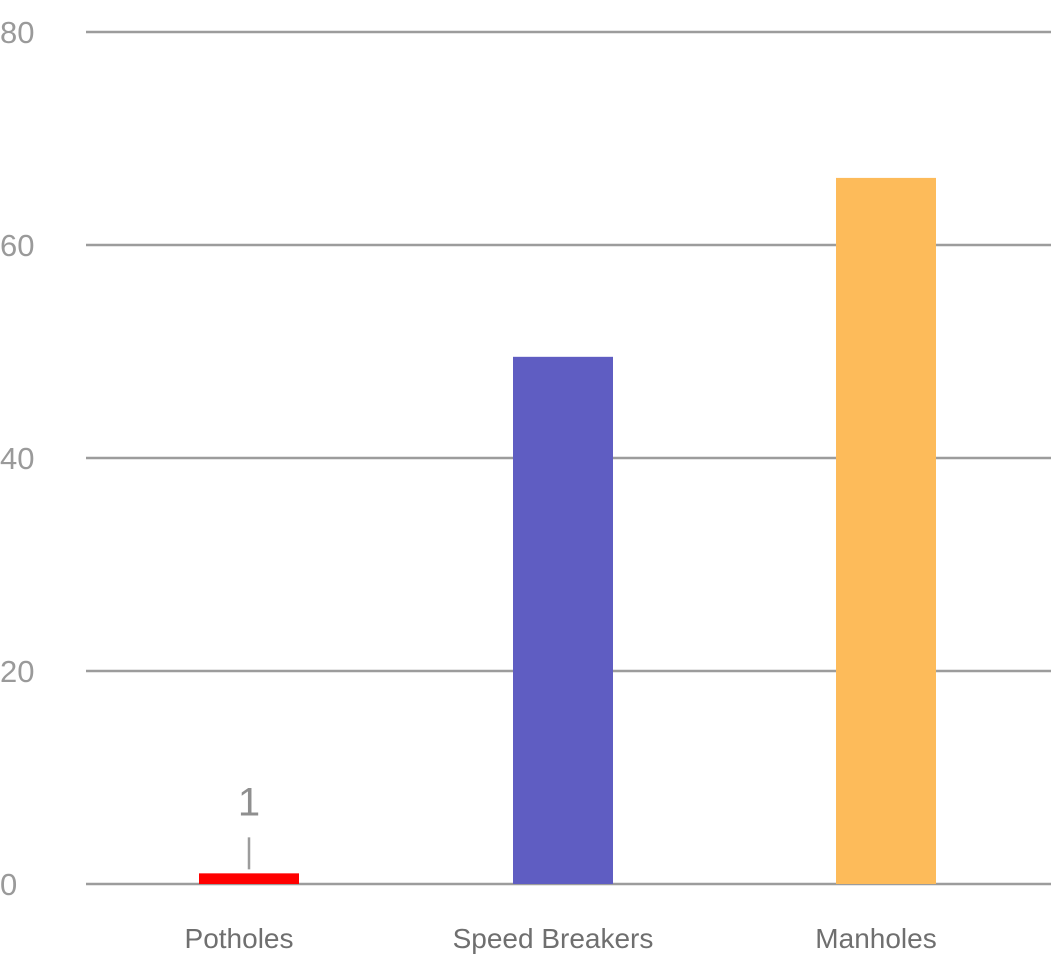 The image size is (1051, 969). What do you see at coordinates (17, 245) in the screenshot?
I see `y-tick-label: 60` at bounding box center [17, 245].